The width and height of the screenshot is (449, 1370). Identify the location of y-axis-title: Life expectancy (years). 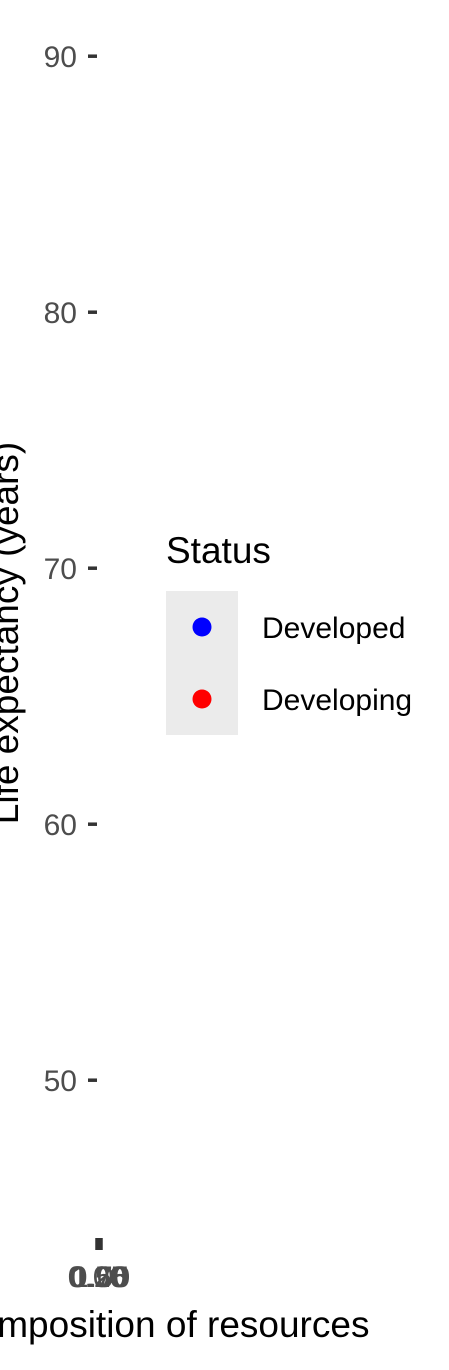
(13, 633).